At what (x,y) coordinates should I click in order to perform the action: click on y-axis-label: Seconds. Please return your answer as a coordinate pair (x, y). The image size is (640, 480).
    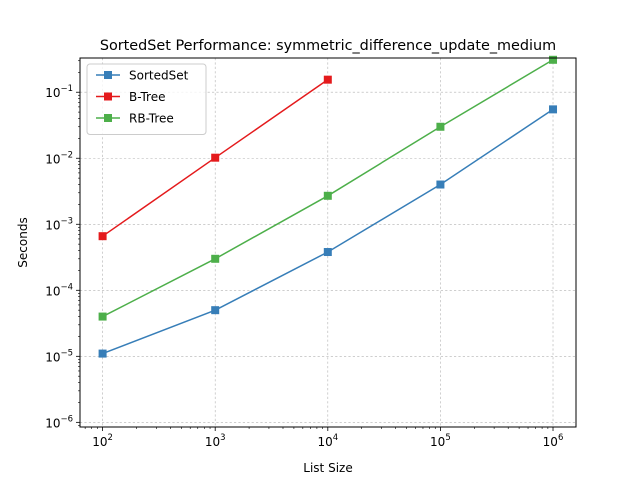
    Looking at the image, I should click on (23, 242).